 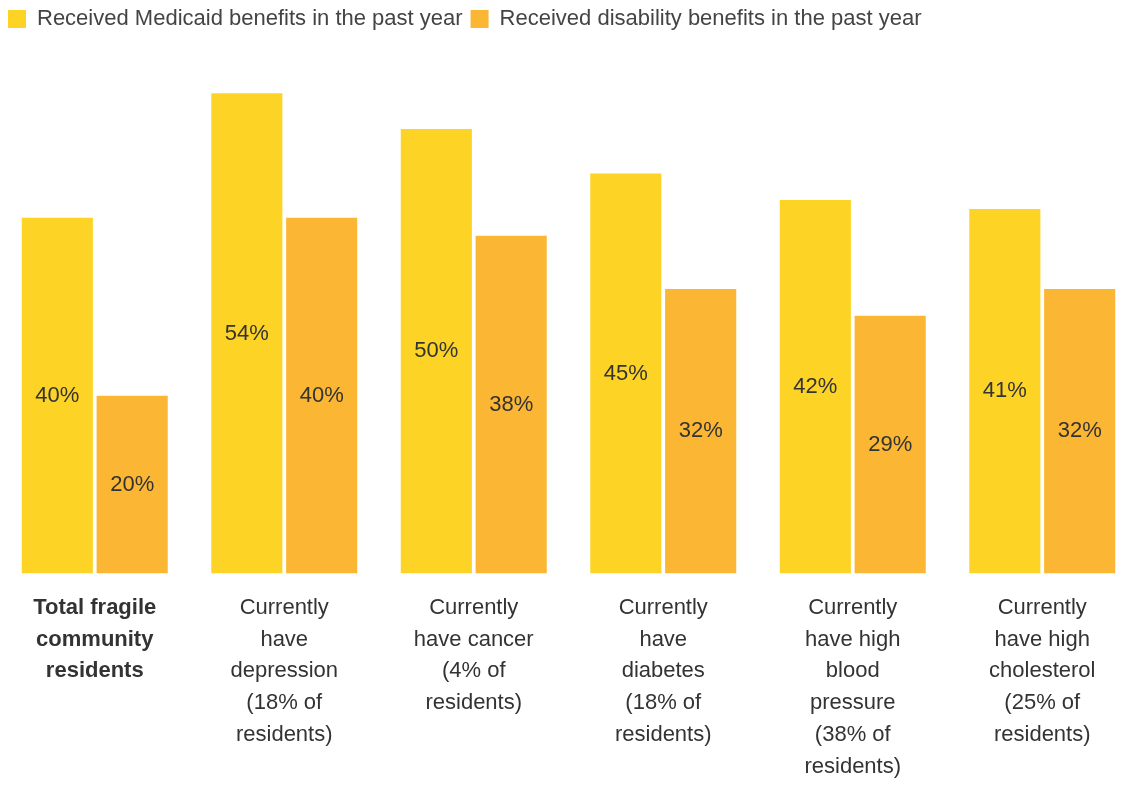 What do you see at coordinates (284, 670) in the screenshot?
I see `x-tick-label: Currently have depression (18% of residents)` at bounding box center [284, 670].